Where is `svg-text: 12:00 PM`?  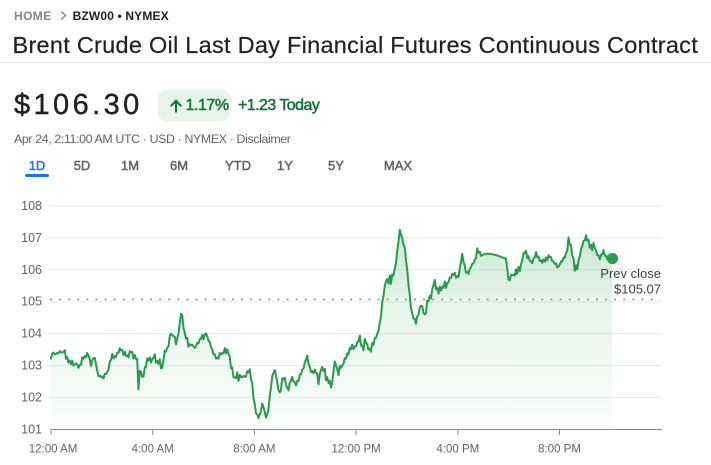 svg-text: 12:00 PM is located at coordinates (355, 450).